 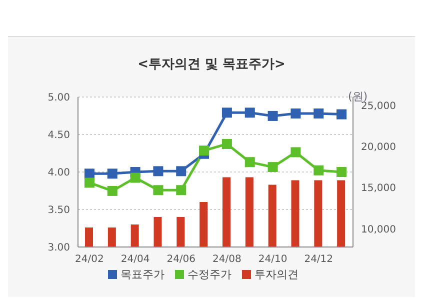 I want to click on x-tick-label: 24/02, so click(x=89, y=260).